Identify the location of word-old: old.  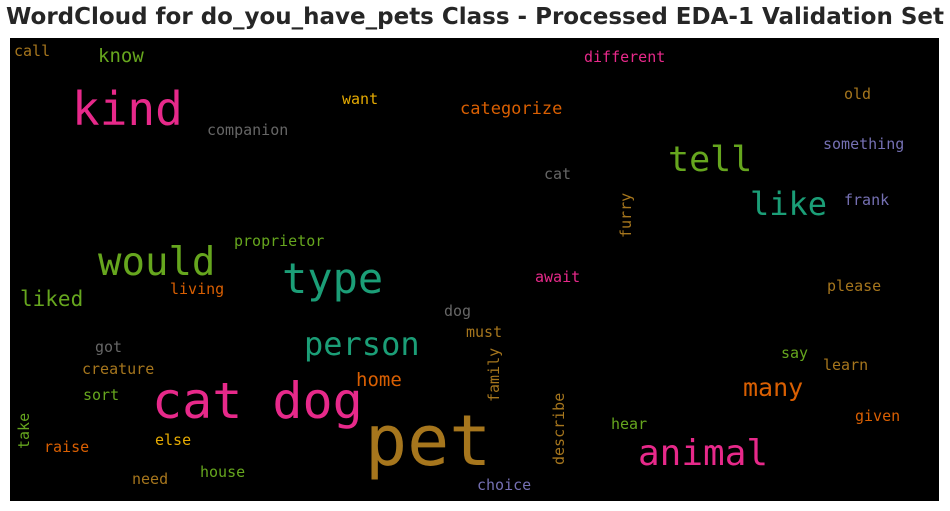
(858, 94).